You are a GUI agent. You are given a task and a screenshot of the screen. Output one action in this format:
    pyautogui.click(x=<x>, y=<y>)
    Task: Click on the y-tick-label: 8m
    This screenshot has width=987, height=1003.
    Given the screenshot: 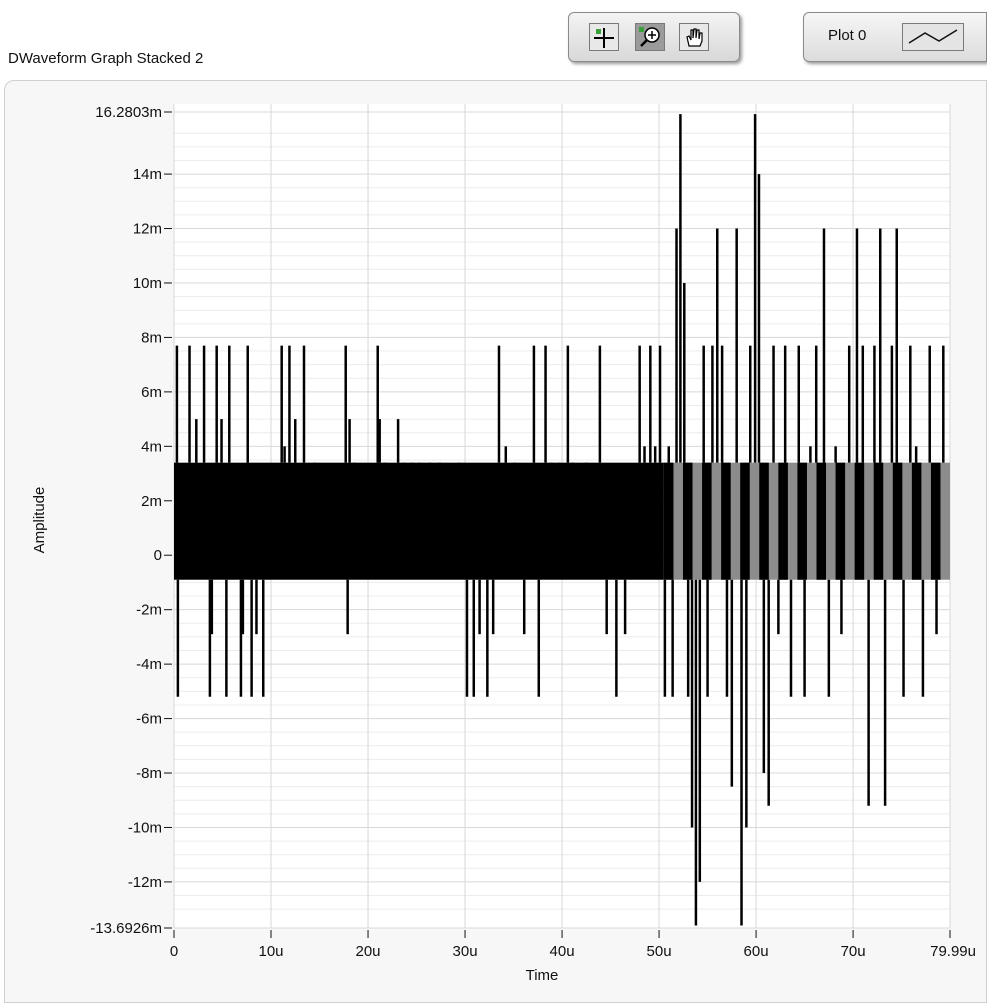 What is the action you would take?
    pyautogui.click(x=151, y=337)
    